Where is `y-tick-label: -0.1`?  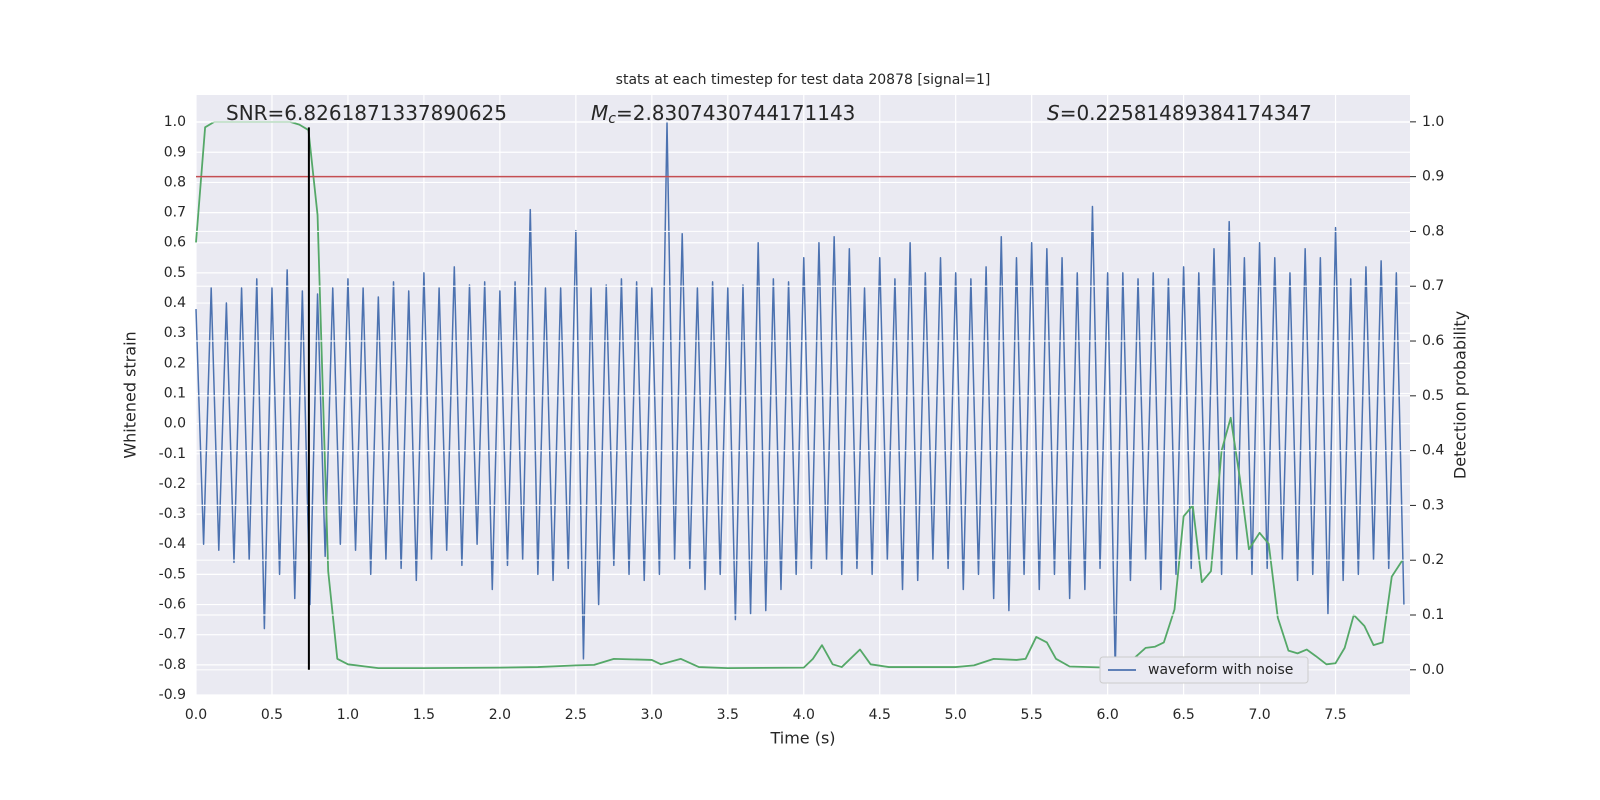 y-tick-label: -0.1 is located at coordinates (172, 454).